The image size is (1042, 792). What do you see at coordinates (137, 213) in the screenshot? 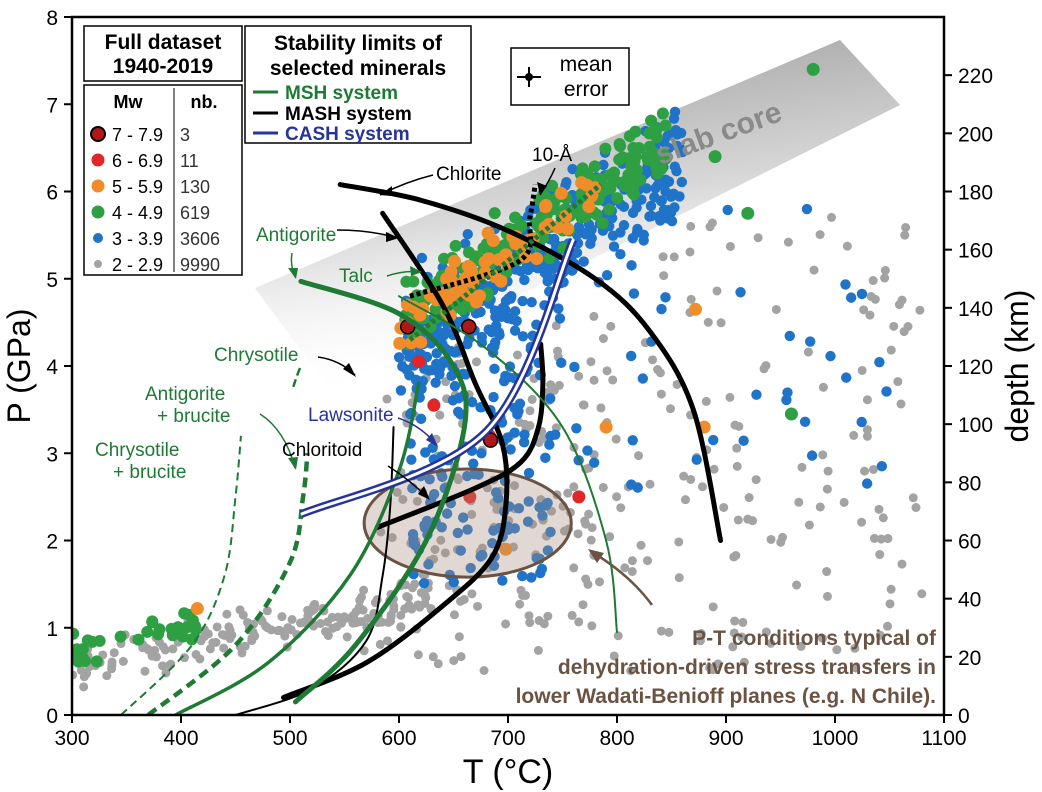
I see `legend-mw: 4 - 4.9` at bounding box center [137, 213].